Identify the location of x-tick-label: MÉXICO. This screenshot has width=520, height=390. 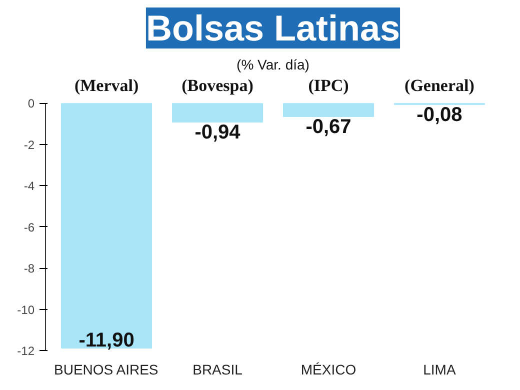
(328, 370).